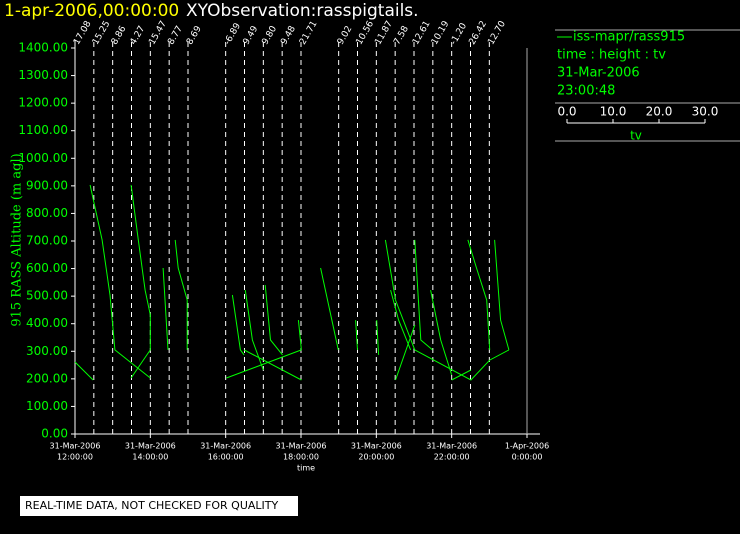  I want to click on scale-tick-label: 0.0, so click(566, 112).